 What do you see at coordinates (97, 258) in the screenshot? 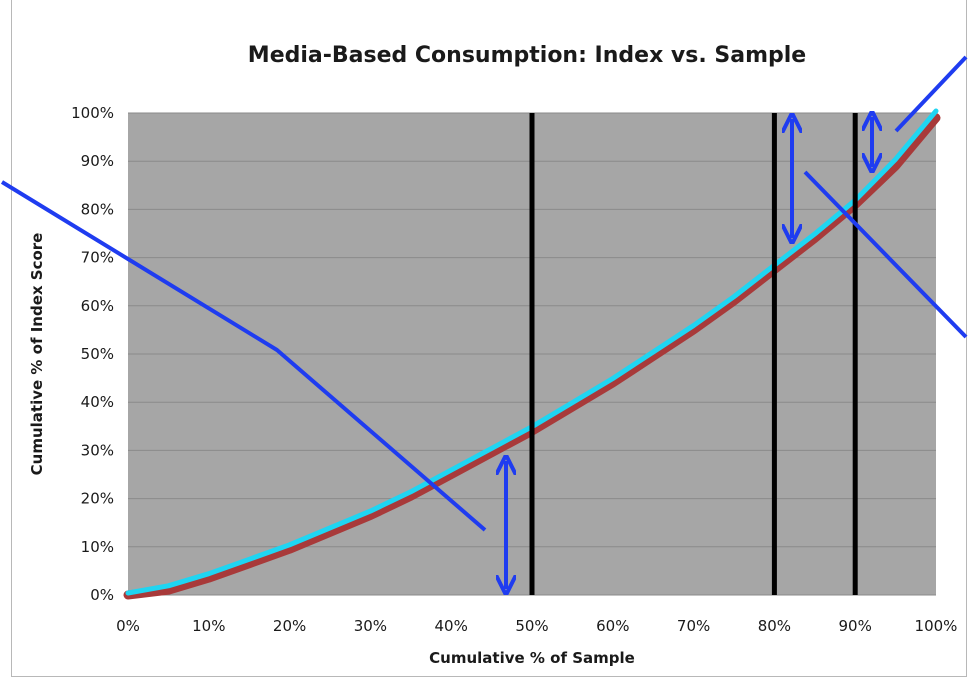
I see `y-tick-label: 70%` at bounding box center [97, 258].